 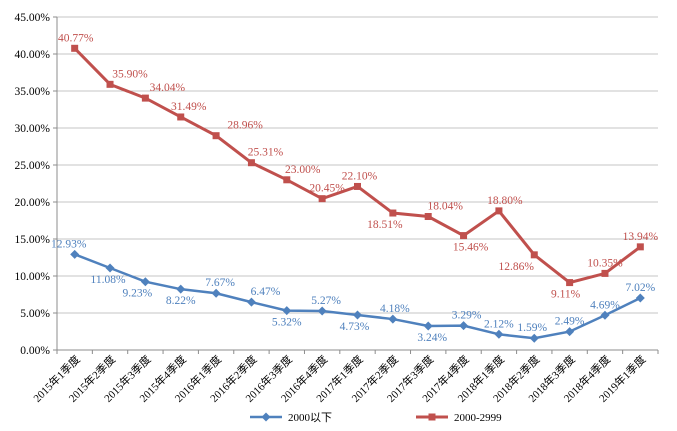 I want to click on data-label: 4.69%, so click(x=605, y=305).